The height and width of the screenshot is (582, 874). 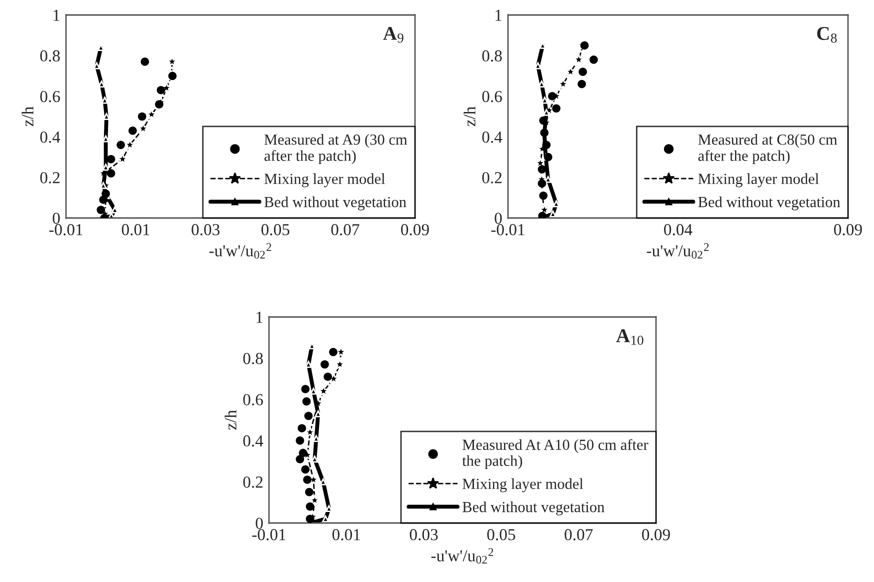 I want to click on x-tick-label: 0.04, so click(x=678, y=230).